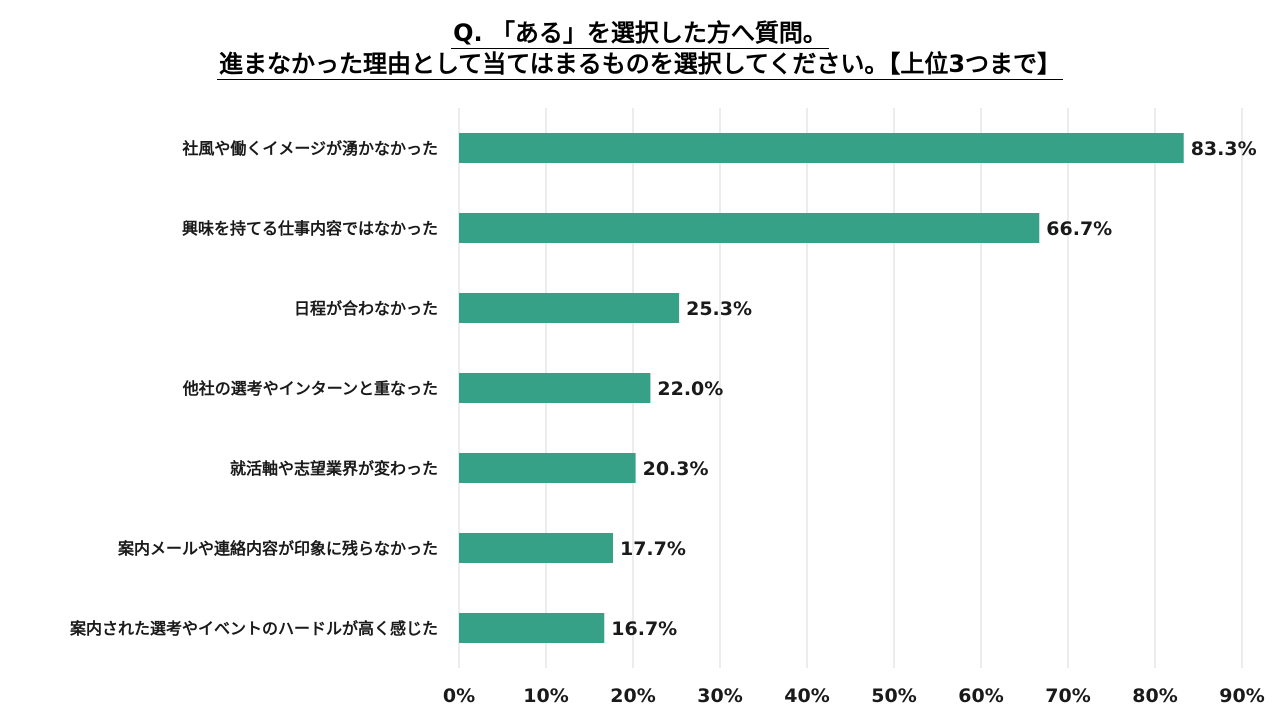 The height and width of the screenshot is (720, 1280). Describe the element at coordinates (310, 388) in the screenshot. I see `category-label: 他社の選考やインターンと重なった` at that location.